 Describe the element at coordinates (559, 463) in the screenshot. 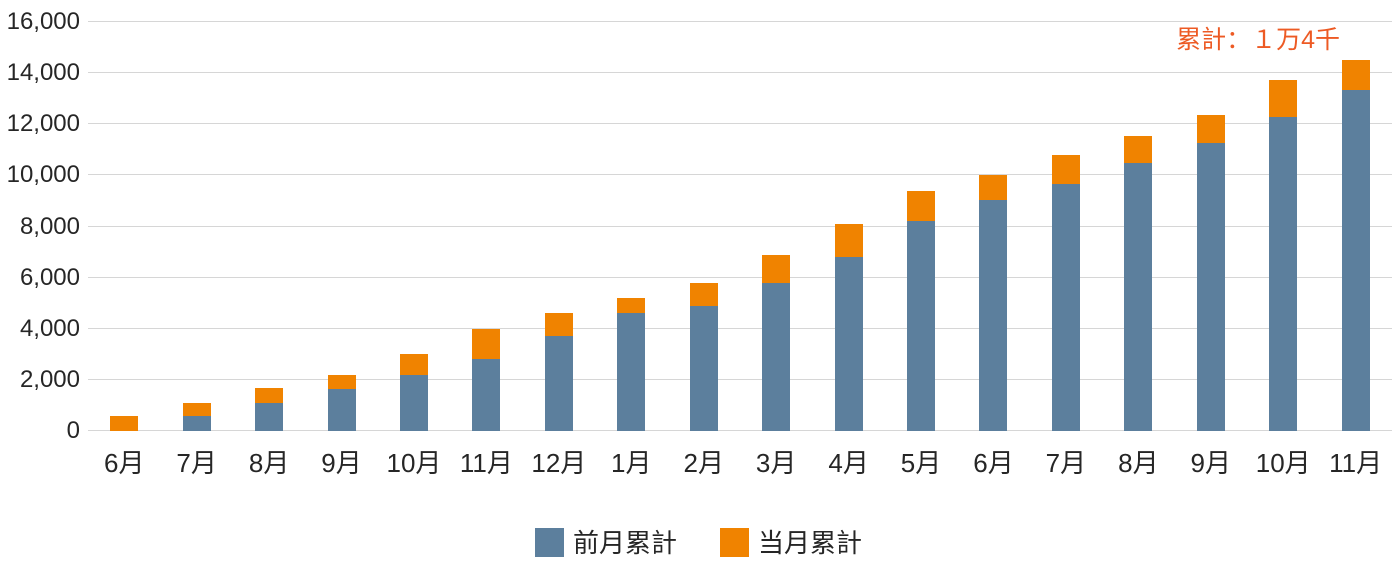

I see `x-axis-tick-label: 12月` at that location.